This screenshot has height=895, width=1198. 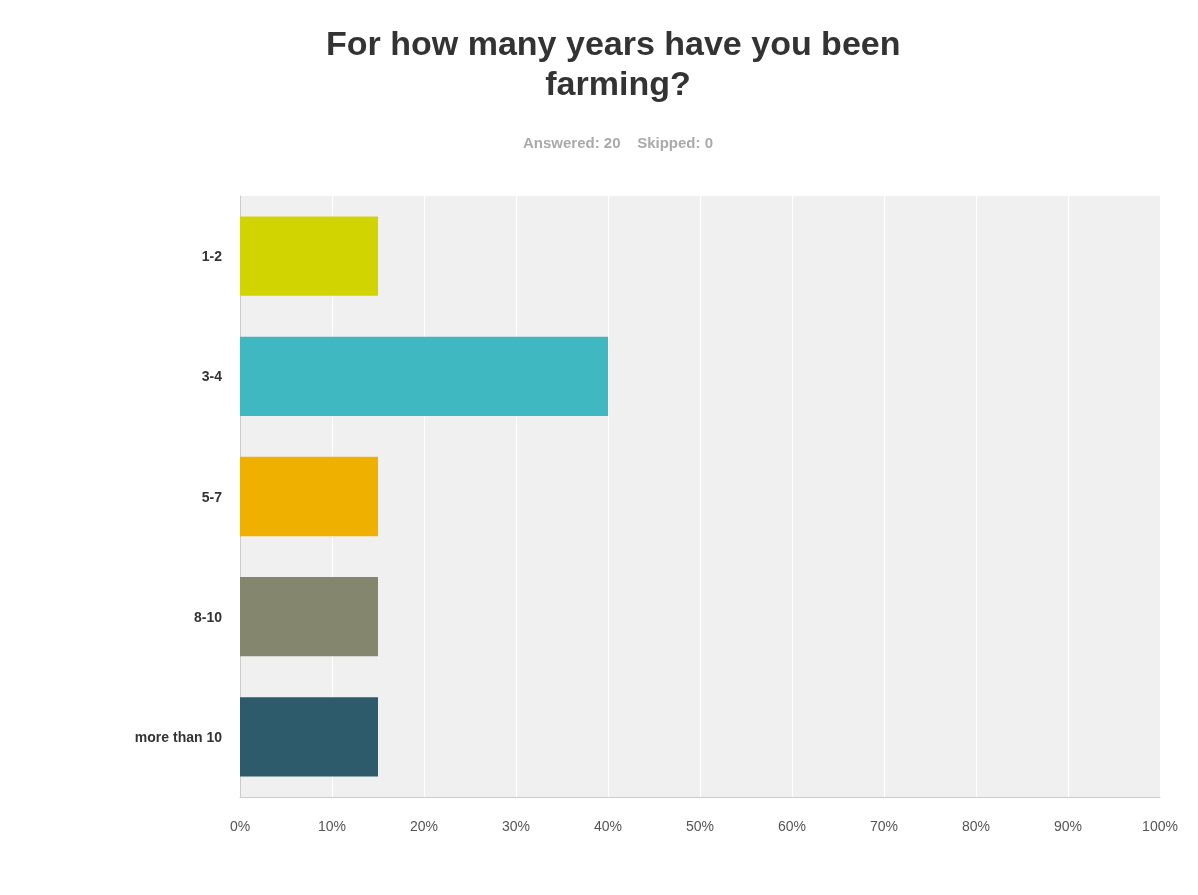 I want to click on x-tick-label: 10%, so click(x=332, y=826).